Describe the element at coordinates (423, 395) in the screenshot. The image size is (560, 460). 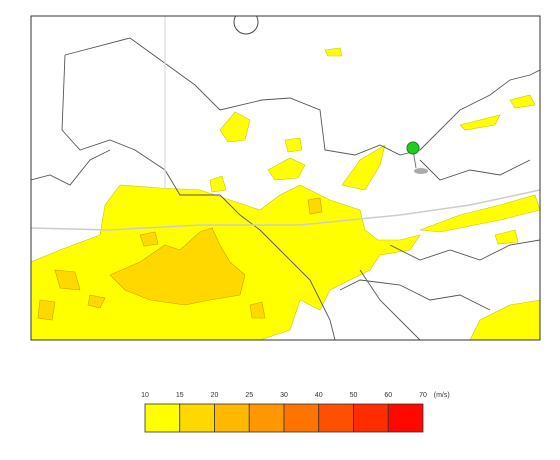
I see `legend-label: 70` at that location.